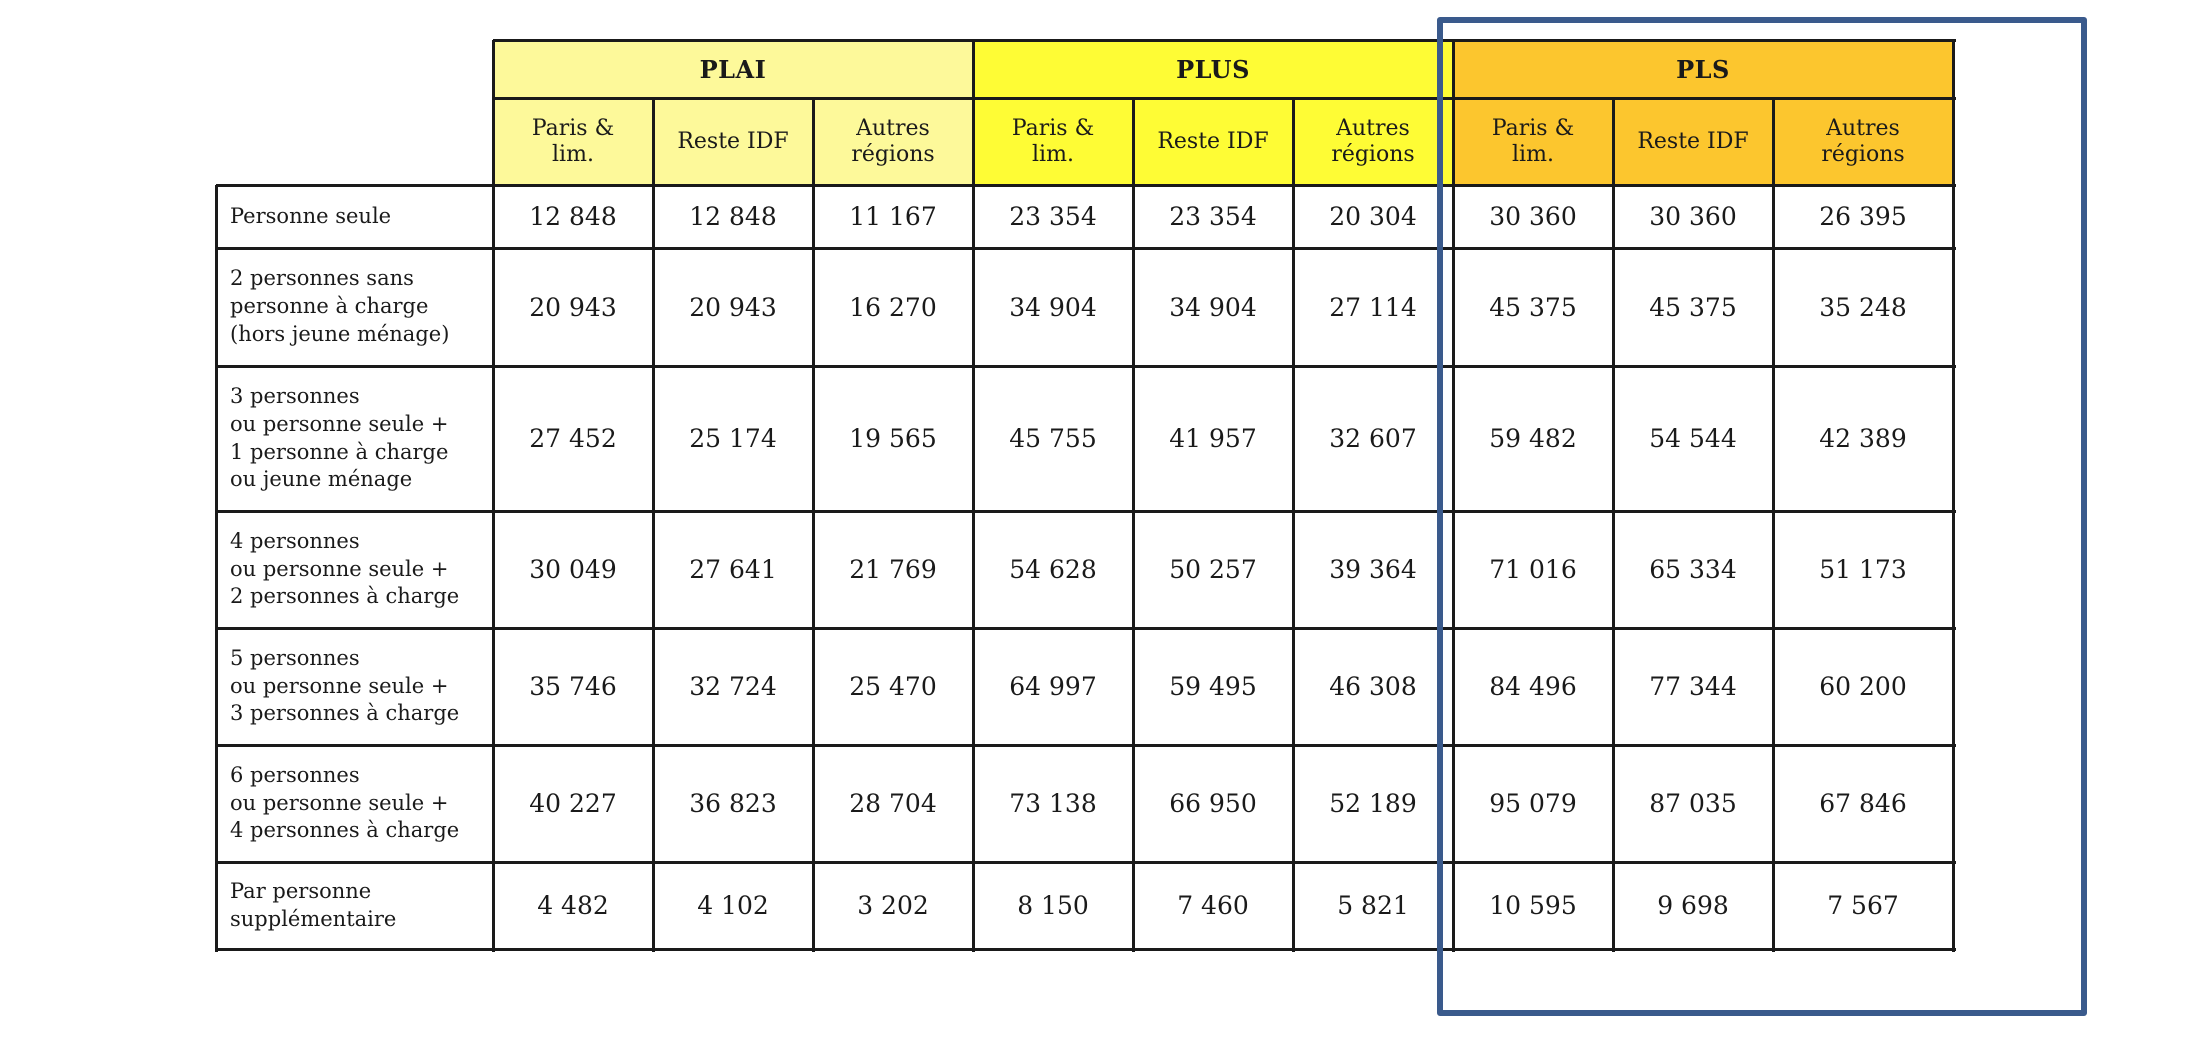 Image resolution: width=2200 pixels, height=1063 pixels. What do you see at coordinates (1693, 569) in the screenshot?
I see `value-cell: 65 334` at bounding box center [1693, 569].